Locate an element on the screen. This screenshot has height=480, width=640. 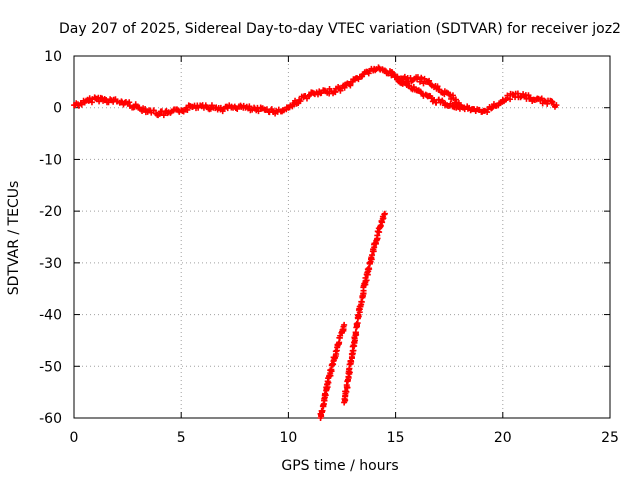
y-axis-label: SDTVAR / TECUs is located at coordinates (14, 238).